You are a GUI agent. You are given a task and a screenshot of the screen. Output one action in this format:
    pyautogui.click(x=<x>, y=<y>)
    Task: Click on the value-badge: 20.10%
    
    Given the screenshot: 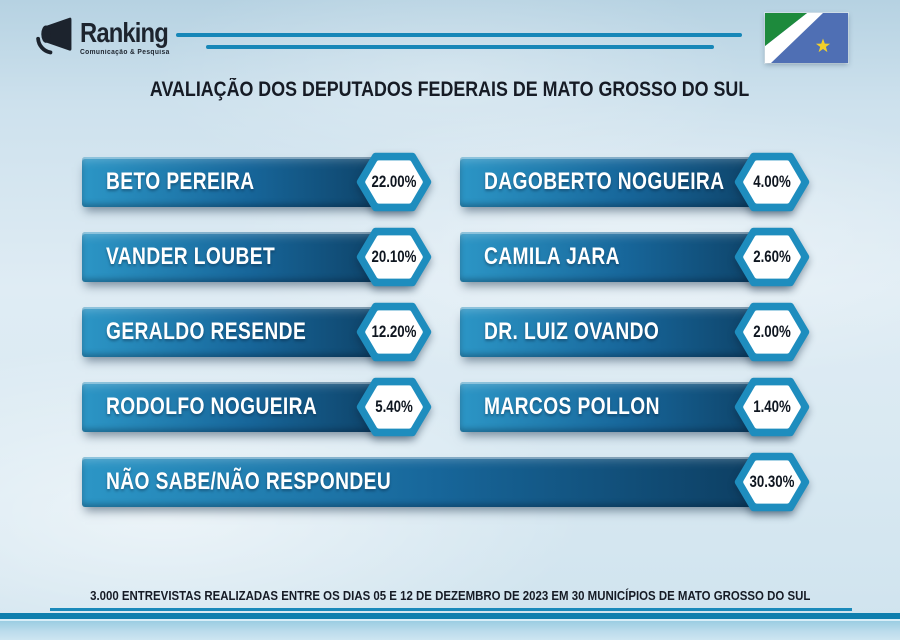 What is the action you would take?
    pyautogui.click(x=394, y=257)
    